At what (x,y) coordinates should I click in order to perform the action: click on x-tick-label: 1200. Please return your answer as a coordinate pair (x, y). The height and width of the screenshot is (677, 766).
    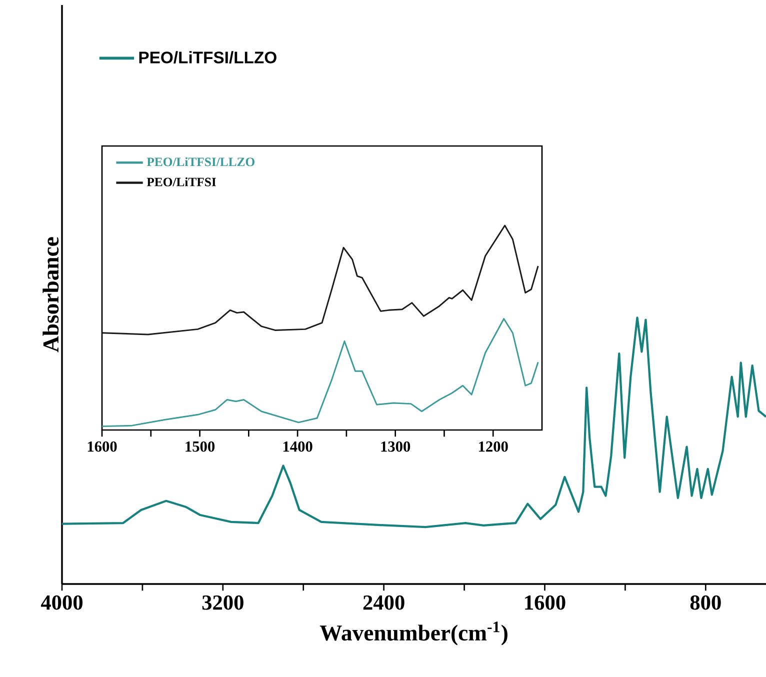
    Looking at the image, I should click on (493, 446).